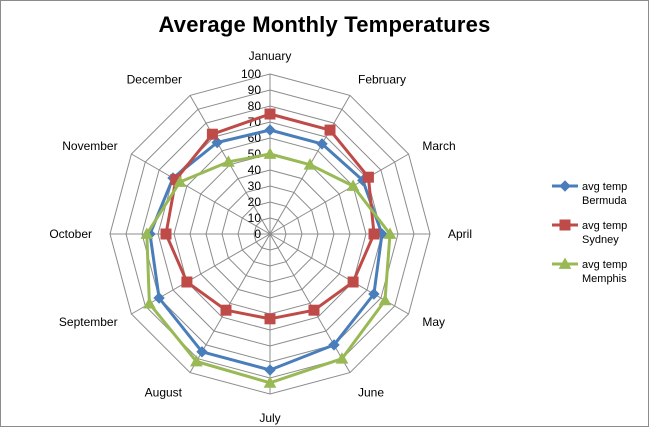  I want to click on data-point-sydney-february, so click(330, 130).